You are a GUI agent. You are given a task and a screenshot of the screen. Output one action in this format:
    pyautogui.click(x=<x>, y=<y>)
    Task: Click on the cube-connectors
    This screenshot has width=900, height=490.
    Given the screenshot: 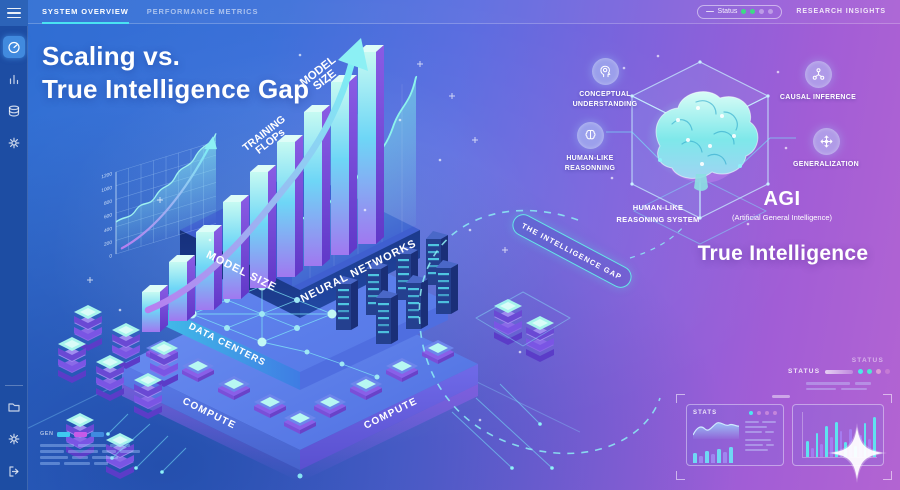 What is the action you would take?
    pyautogui.click(x=701, y=149)
    